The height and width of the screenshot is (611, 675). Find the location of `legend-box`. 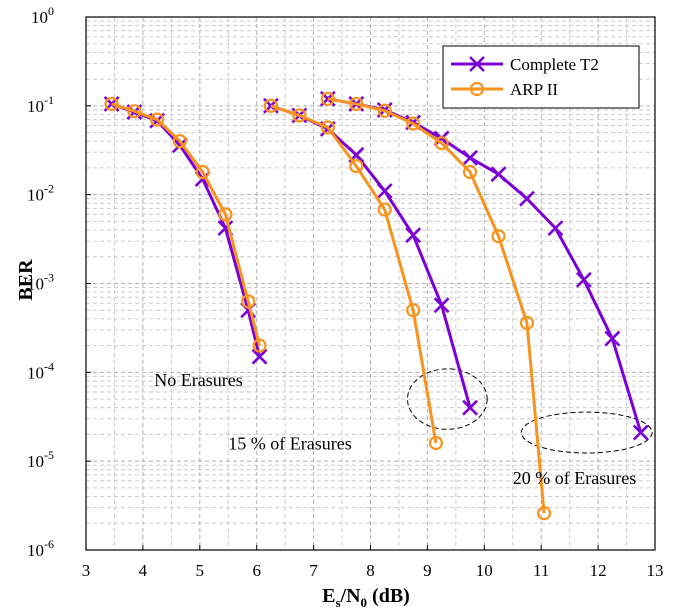

legend-box is located at coordinates (541, 77).